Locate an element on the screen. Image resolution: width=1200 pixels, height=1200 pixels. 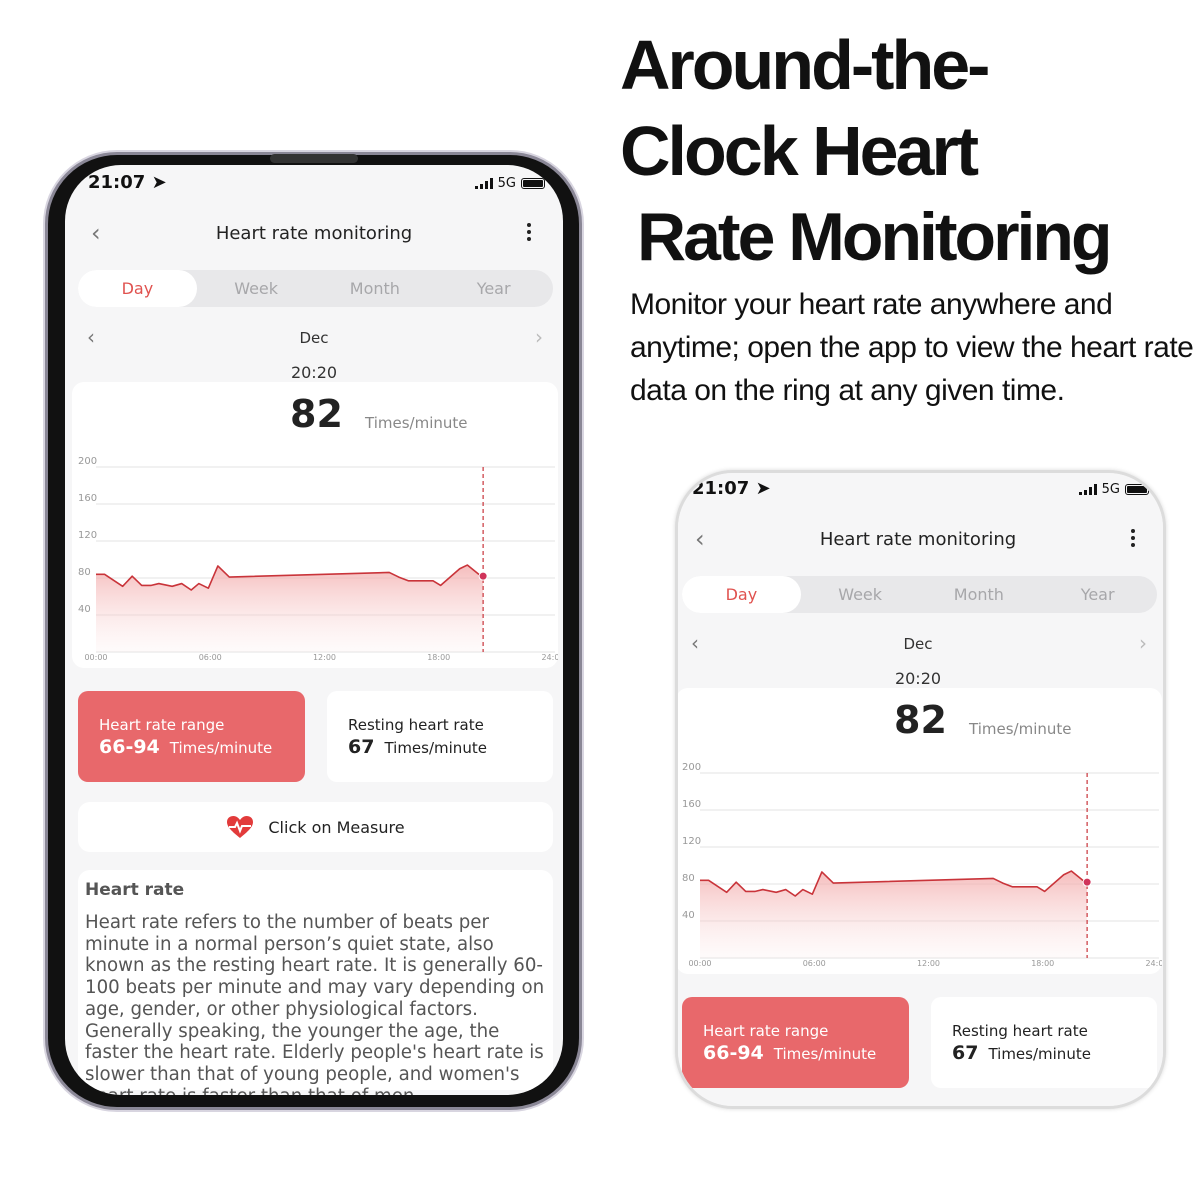
measure-button: Click on Measure is located at coordinates (315, 827).